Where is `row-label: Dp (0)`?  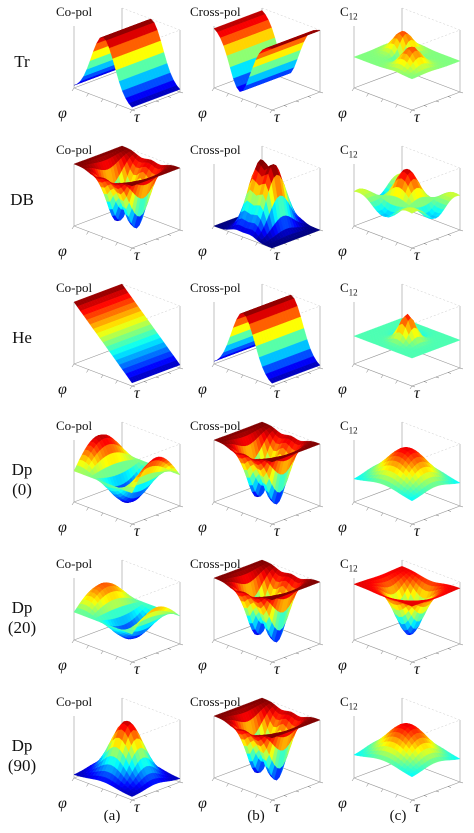
row-label: Dp (0) is located at coordinates (22, 480).